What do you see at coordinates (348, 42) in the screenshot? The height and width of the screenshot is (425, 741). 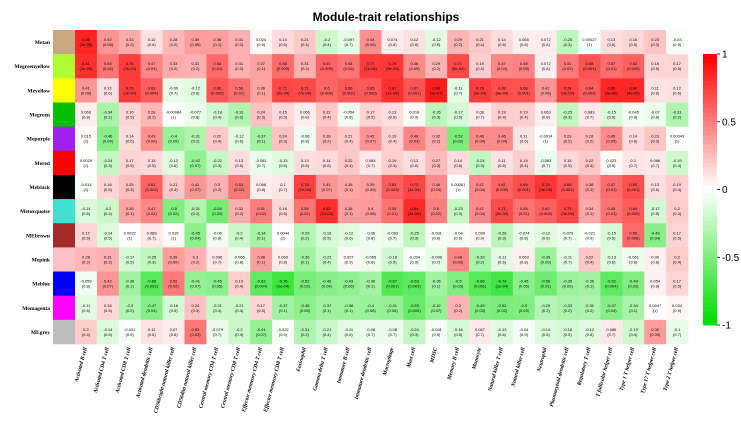 I see `heatmap-cell: -0.097(0.7)` at bounding box center [348, 42].